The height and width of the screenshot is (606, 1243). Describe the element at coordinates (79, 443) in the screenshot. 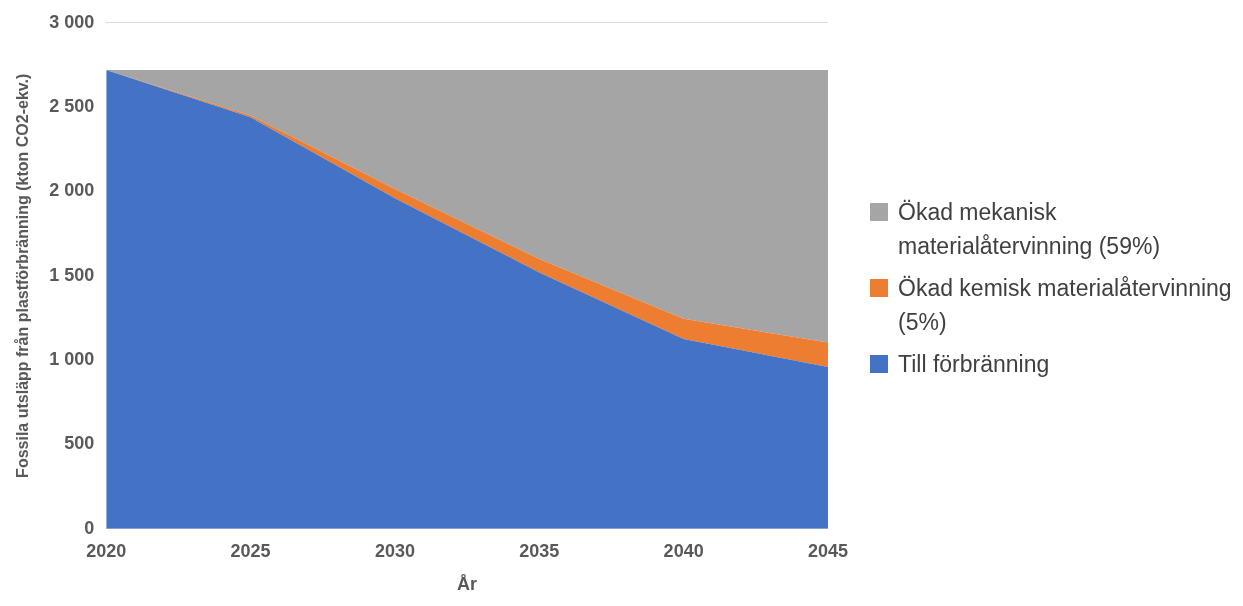

I see `y-tick-label: 500` at that location.